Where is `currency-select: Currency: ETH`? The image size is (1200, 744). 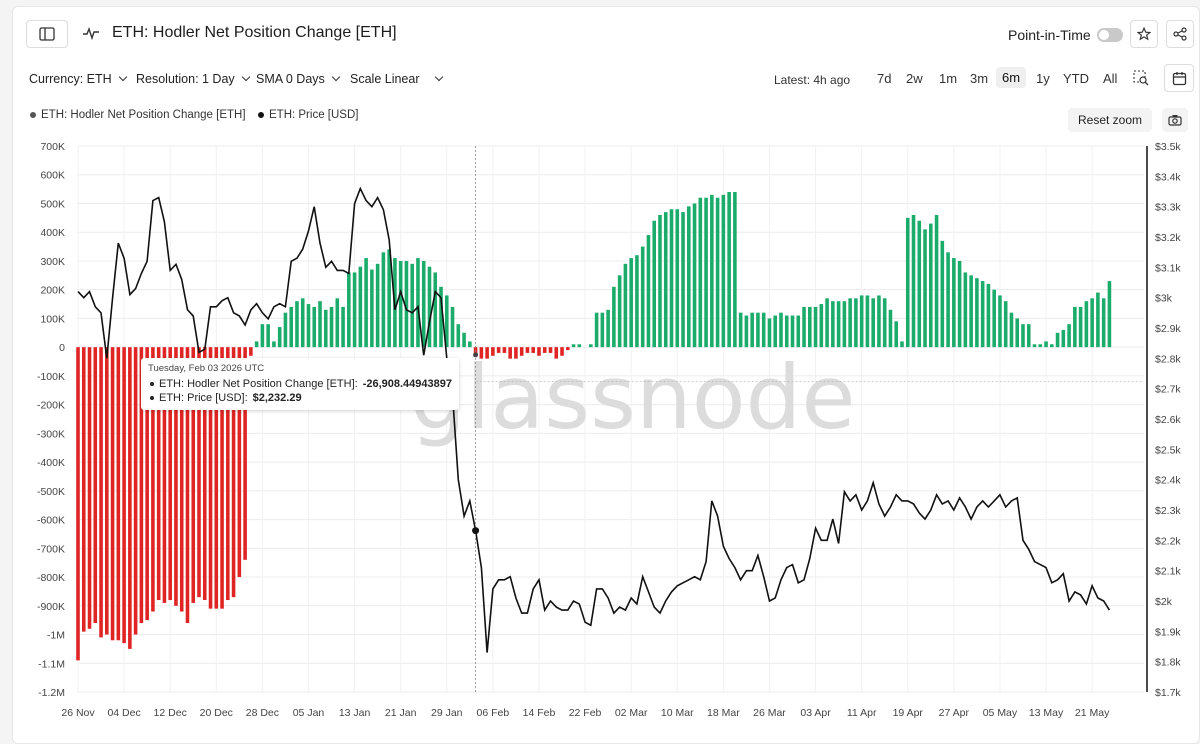 currency-select: Currency: ETH is located at coordinates (78, 79).